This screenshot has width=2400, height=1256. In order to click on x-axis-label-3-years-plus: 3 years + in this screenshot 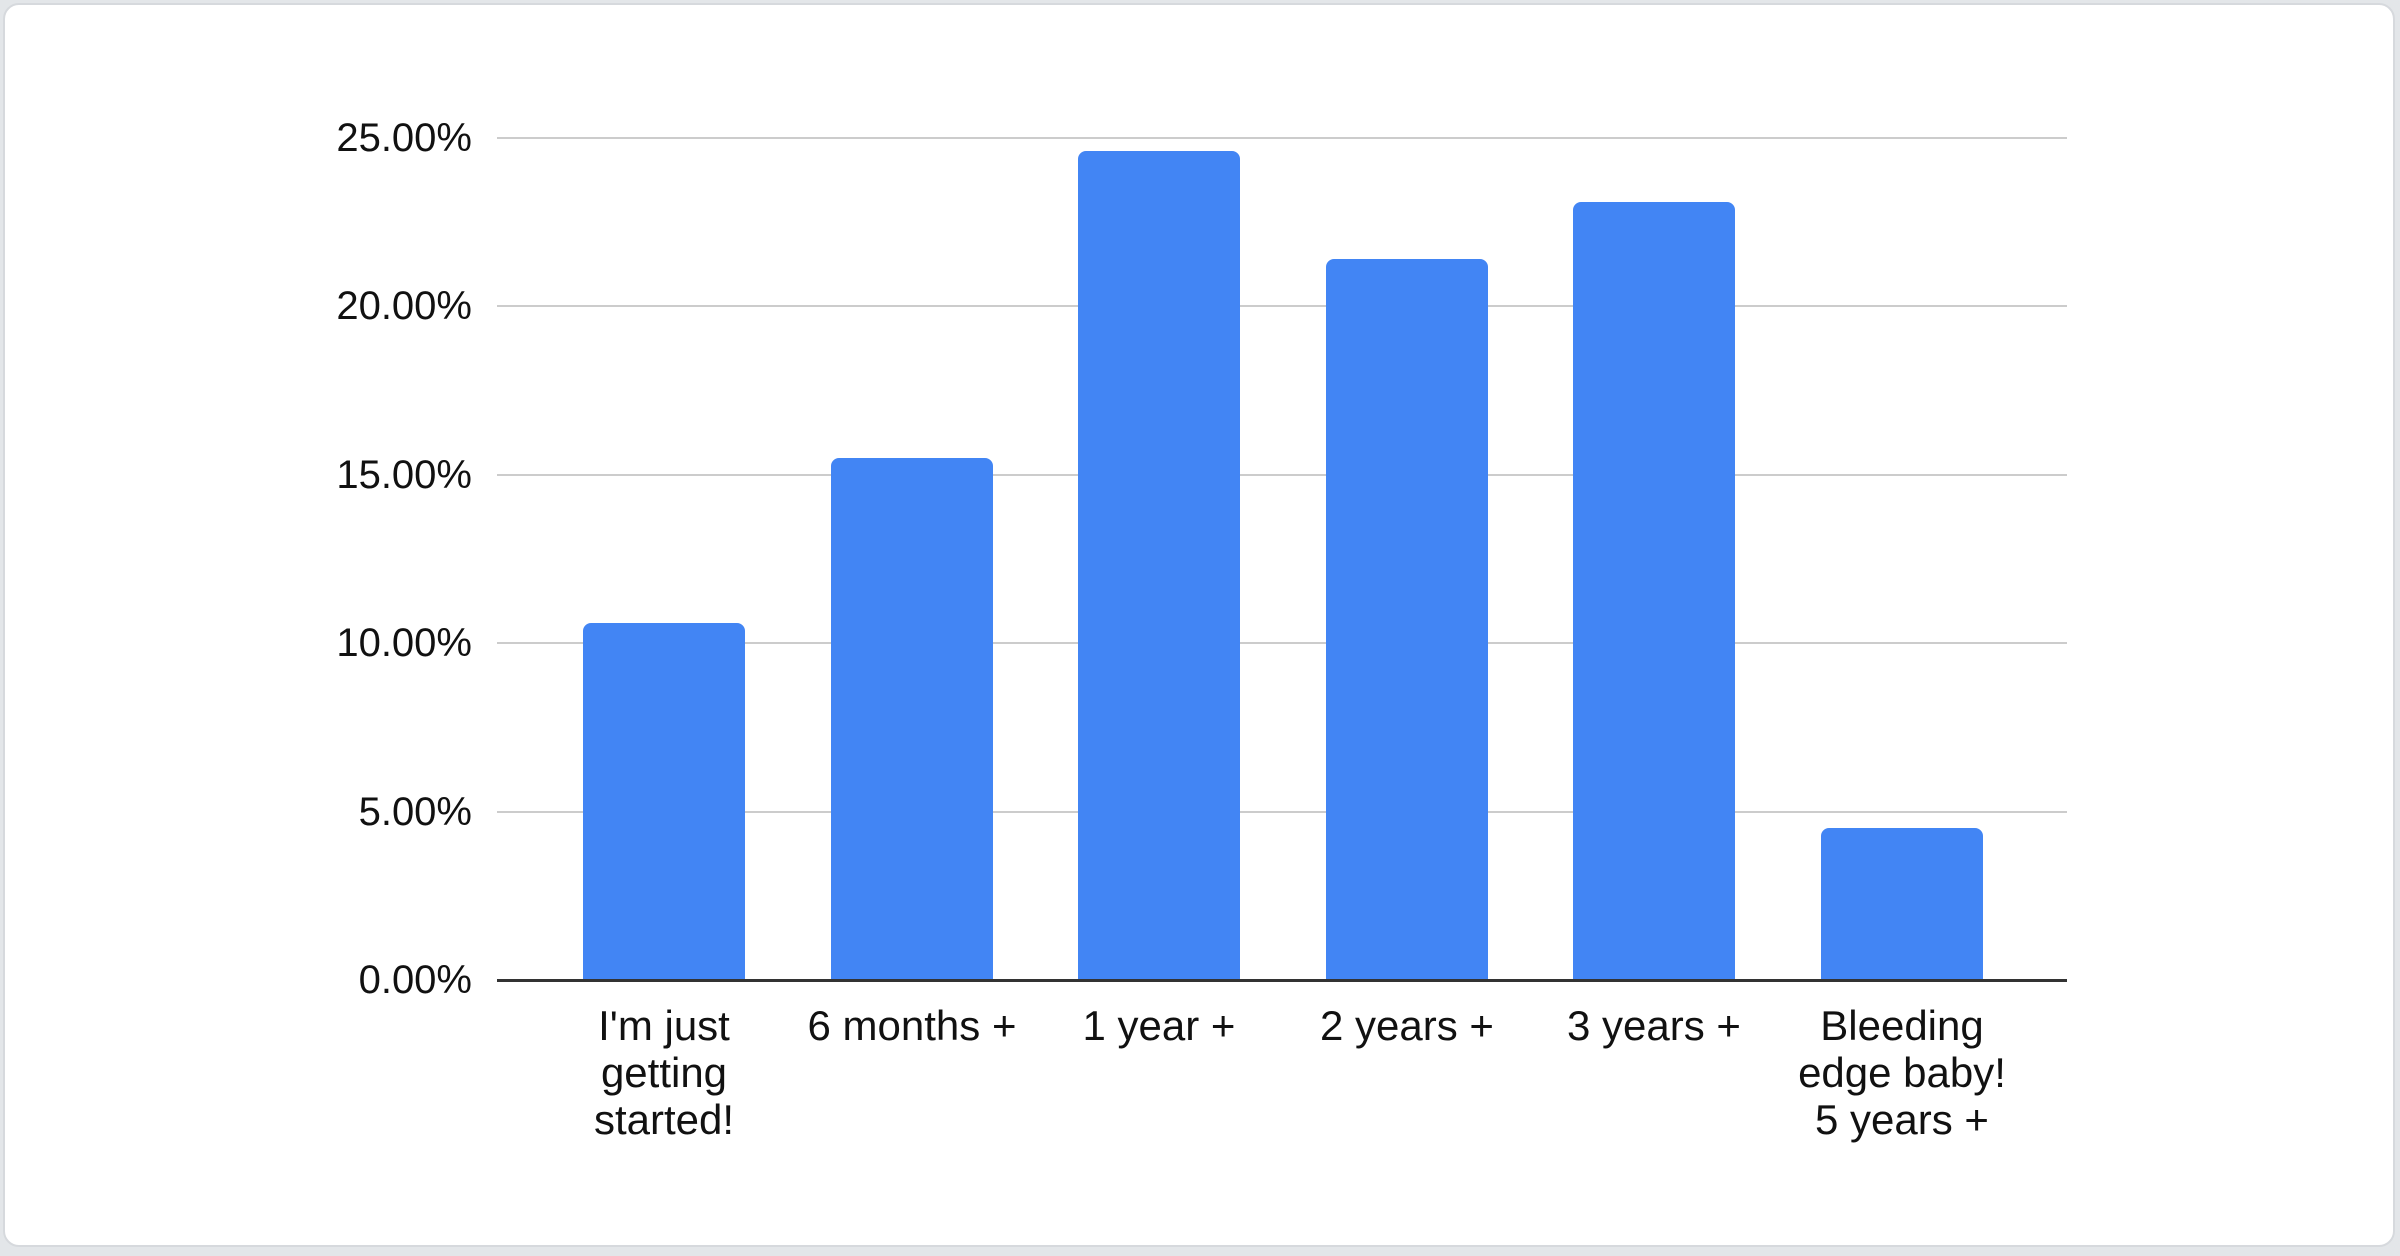, I will do `click(1654, 1025)`.